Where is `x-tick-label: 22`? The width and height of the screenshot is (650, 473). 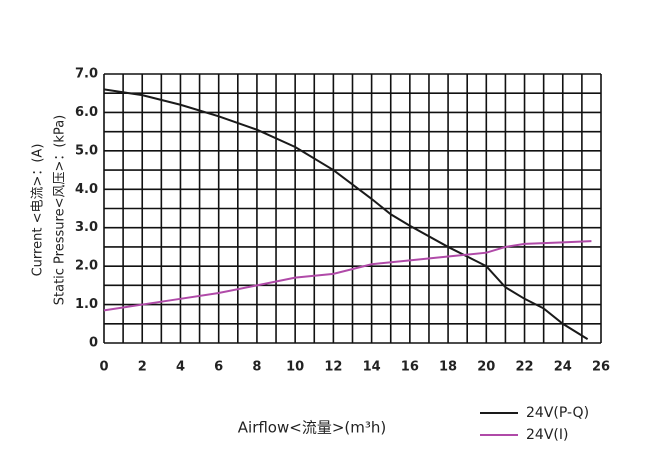 x-tick-label: 22 is located at coordinates (524, 367).